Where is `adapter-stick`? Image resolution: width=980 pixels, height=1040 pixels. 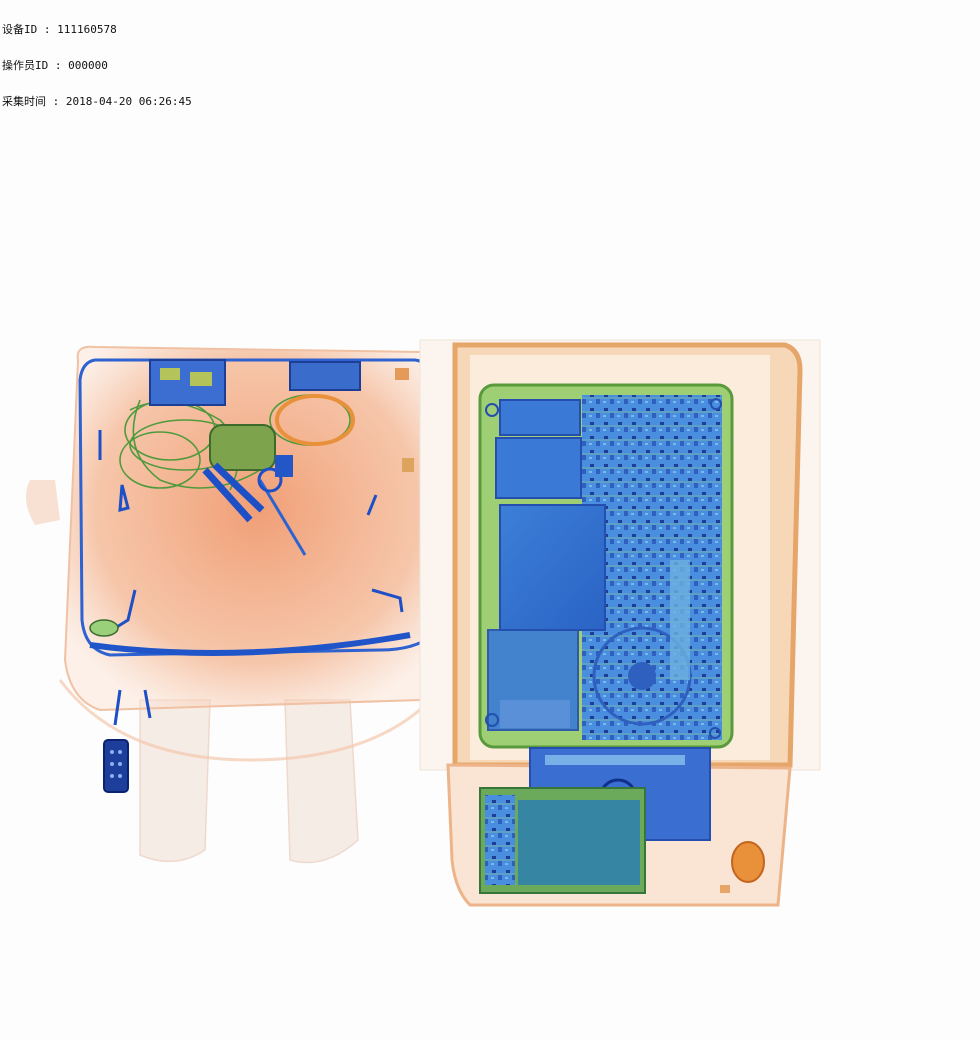
adapter-stick is located at coordinates (233, 492).